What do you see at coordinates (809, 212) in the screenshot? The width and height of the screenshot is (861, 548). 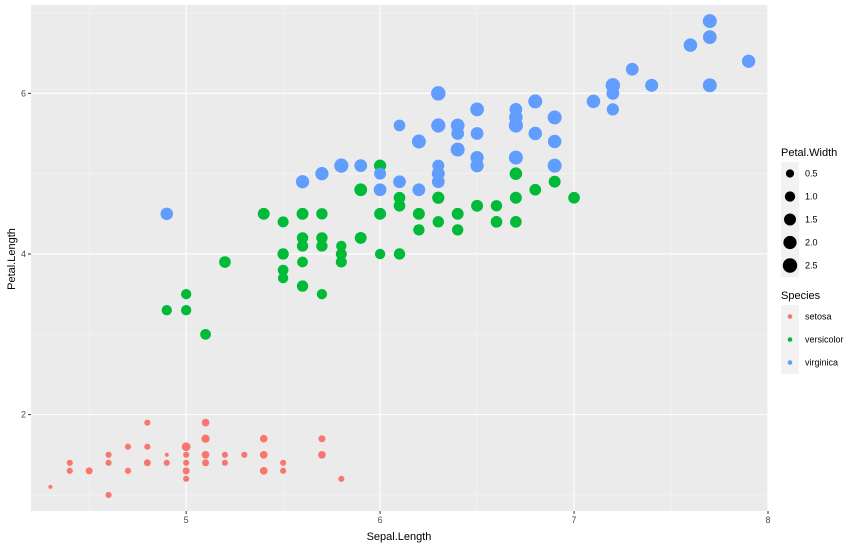 I see `size-legend: Petal.Width 0.5 1.0 1.5 2.0 2.5` at bounding box center [809, 212].